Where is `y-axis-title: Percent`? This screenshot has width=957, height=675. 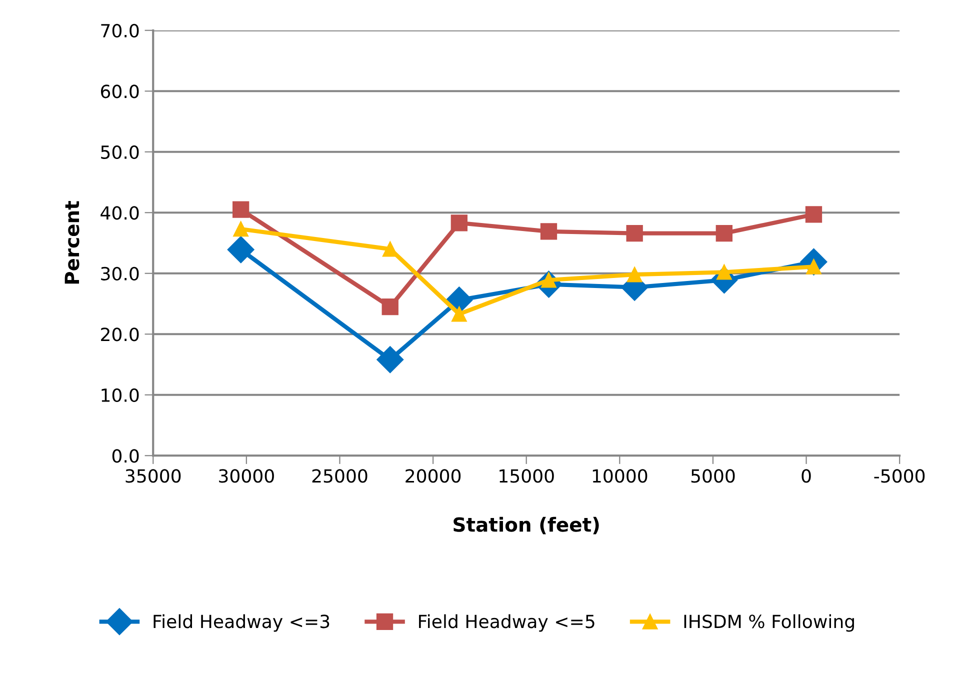
y-axis-title: Percent is located at coordinates (72, 242).